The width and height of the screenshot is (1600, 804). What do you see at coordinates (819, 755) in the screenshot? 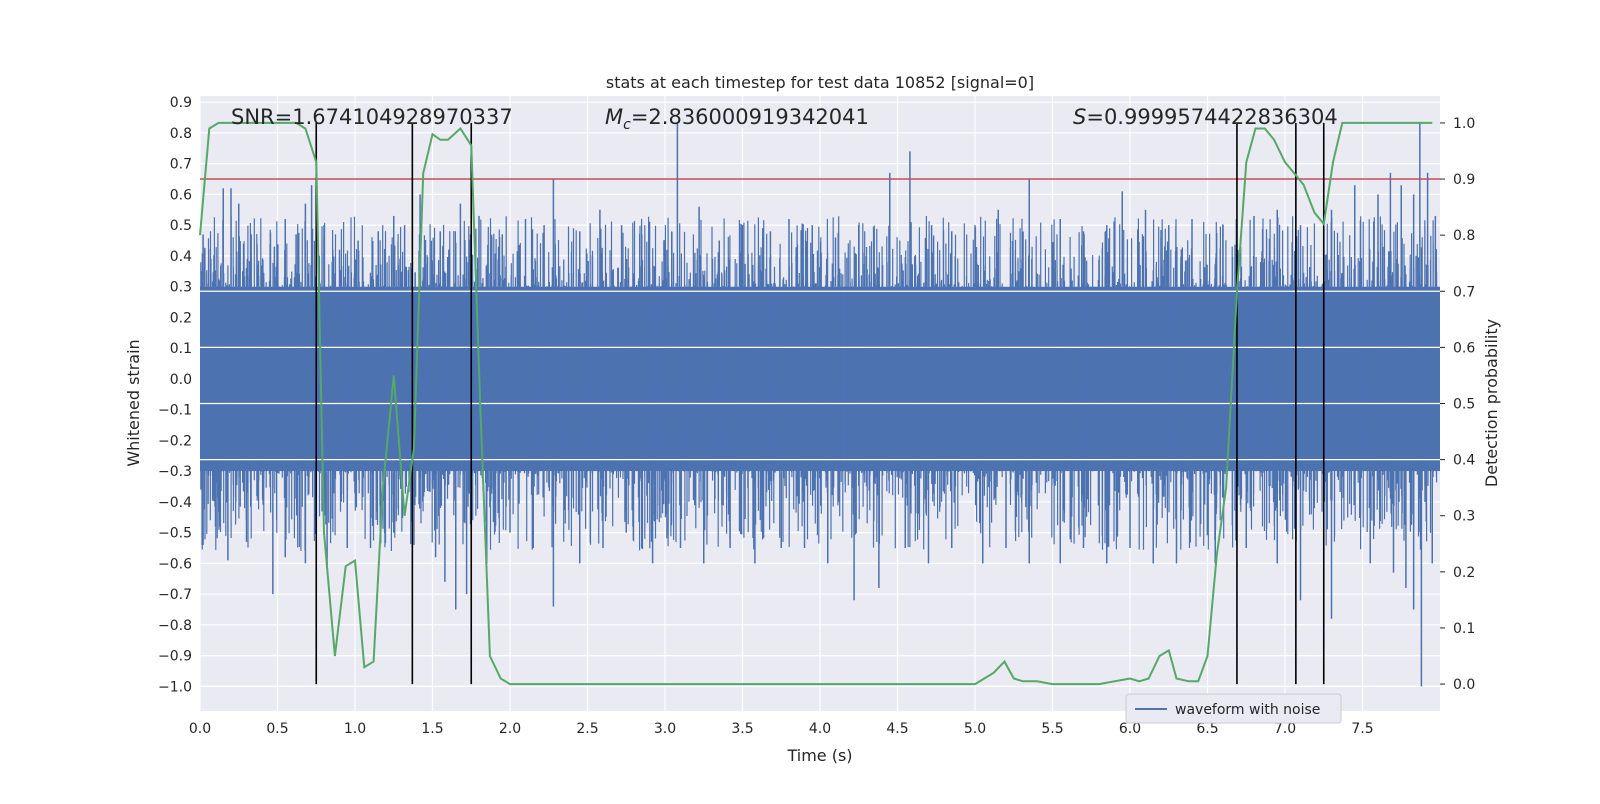
I see `x-axis-label: Time (s)` at bounding box center [819, 755].